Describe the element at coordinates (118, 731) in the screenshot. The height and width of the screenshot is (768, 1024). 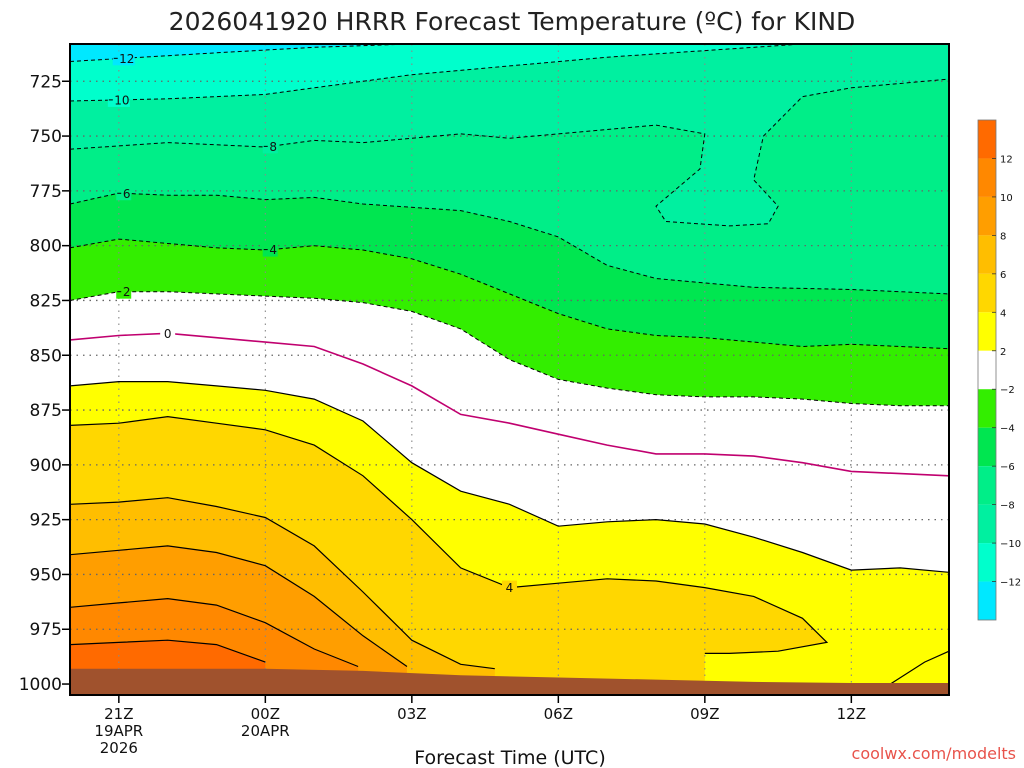
I see `x-tick-label: 19APR` at that location.